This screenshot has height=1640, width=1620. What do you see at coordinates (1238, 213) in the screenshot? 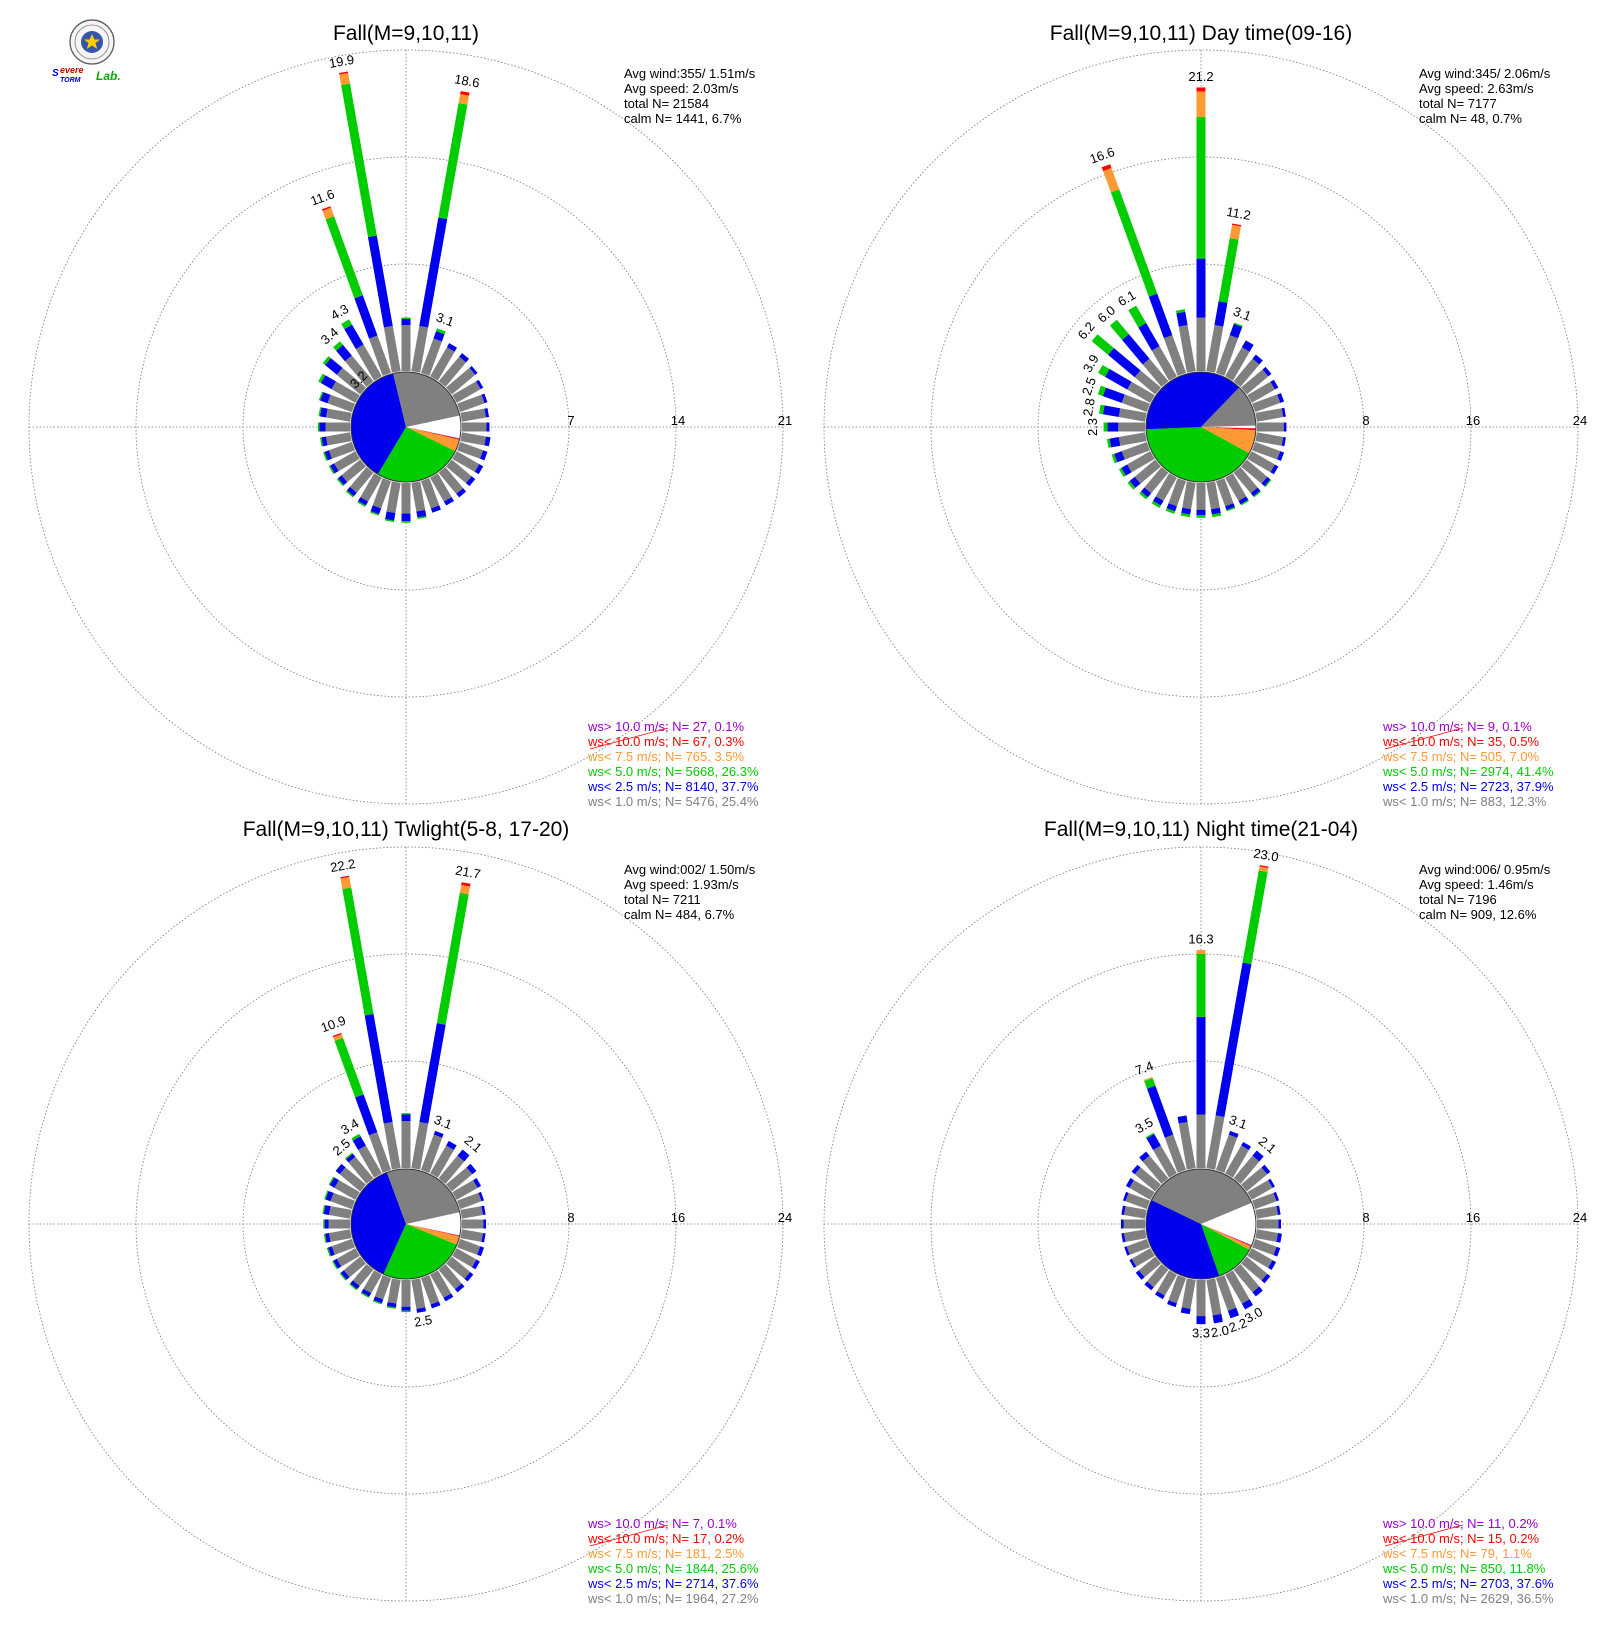
I see `bar-value-label: 11.2` at bounding box center [1238, 213].